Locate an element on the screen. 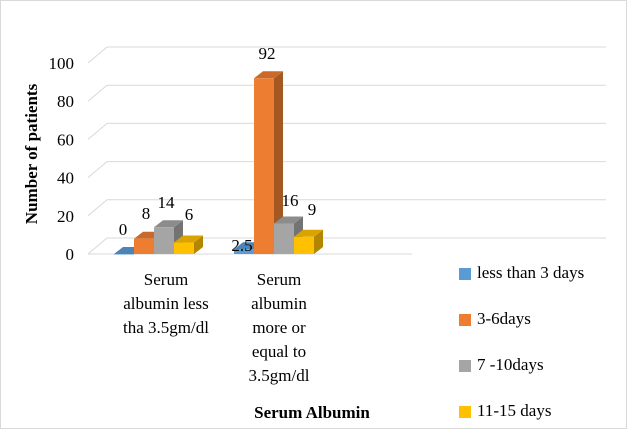 The width and height of the screenshot is (627, 430). data-label: 16 is located at coordinates (290, 200).